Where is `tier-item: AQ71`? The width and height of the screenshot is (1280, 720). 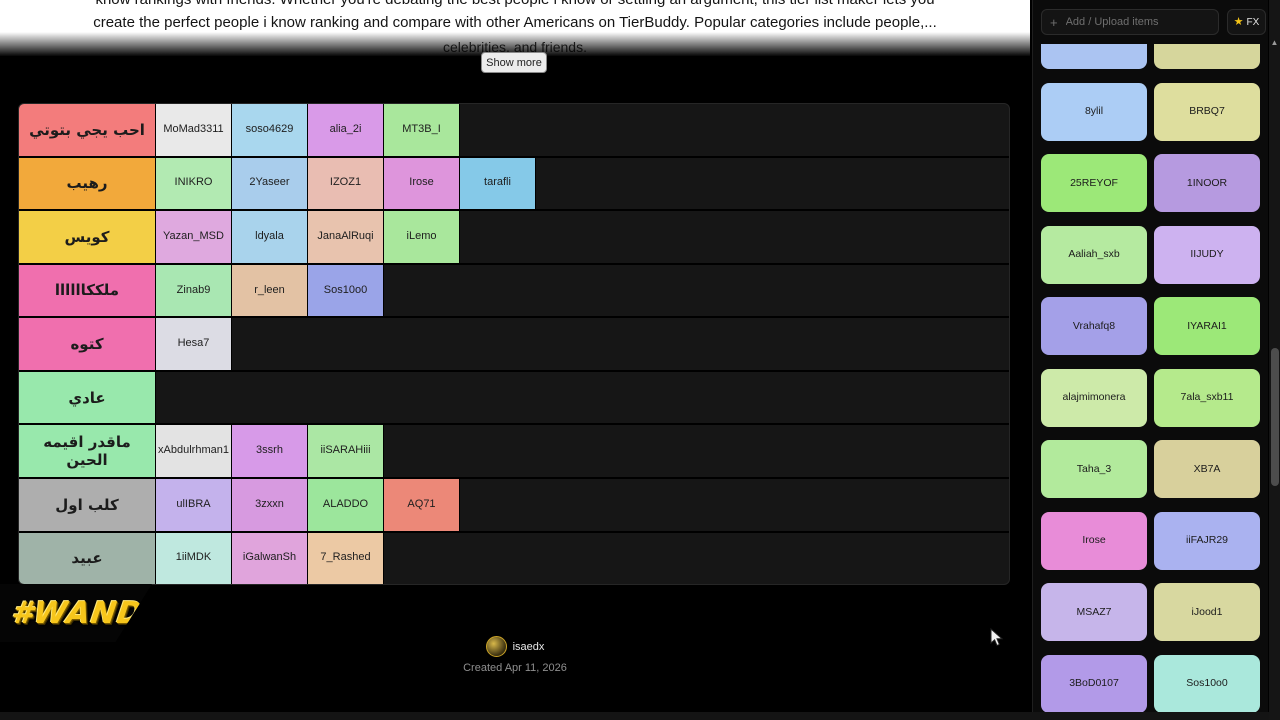
tier-item: AQ71 is located at coordinates (422, 504).